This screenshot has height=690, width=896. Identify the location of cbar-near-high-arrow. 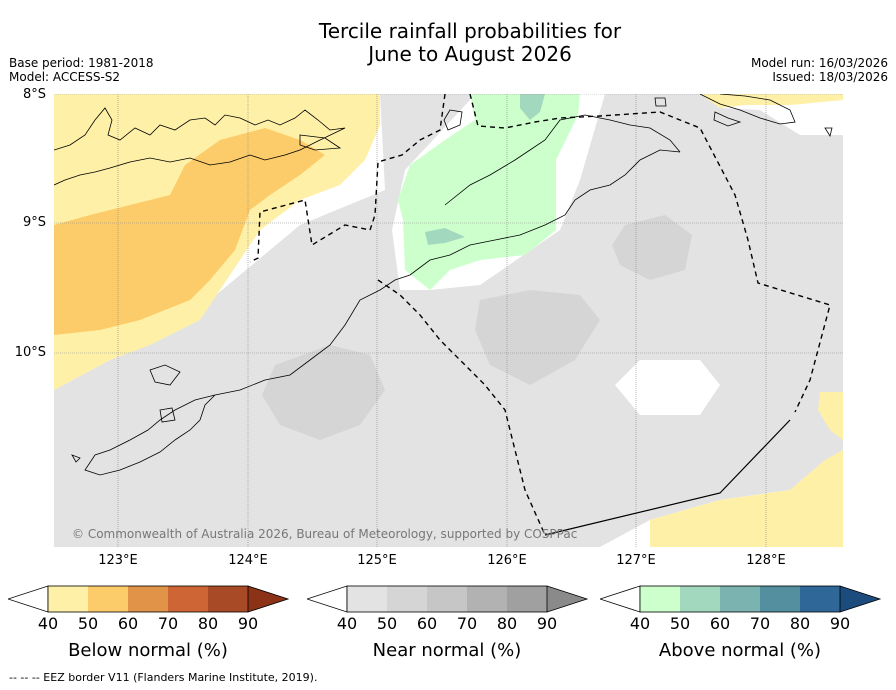
(567, 599).